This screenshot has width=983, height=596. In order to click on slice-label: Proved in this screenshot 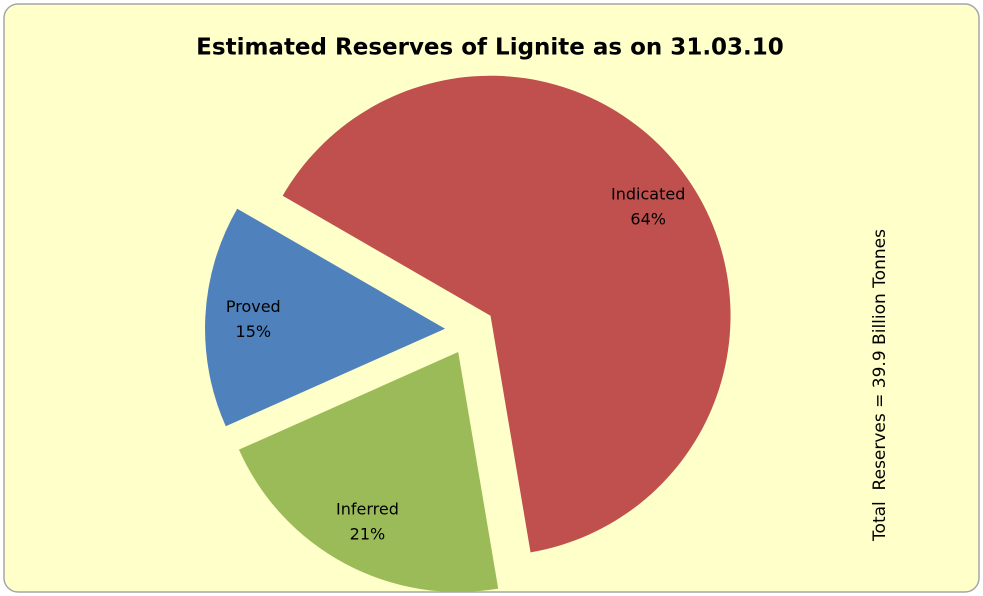, I will do `click(253, 306)`.